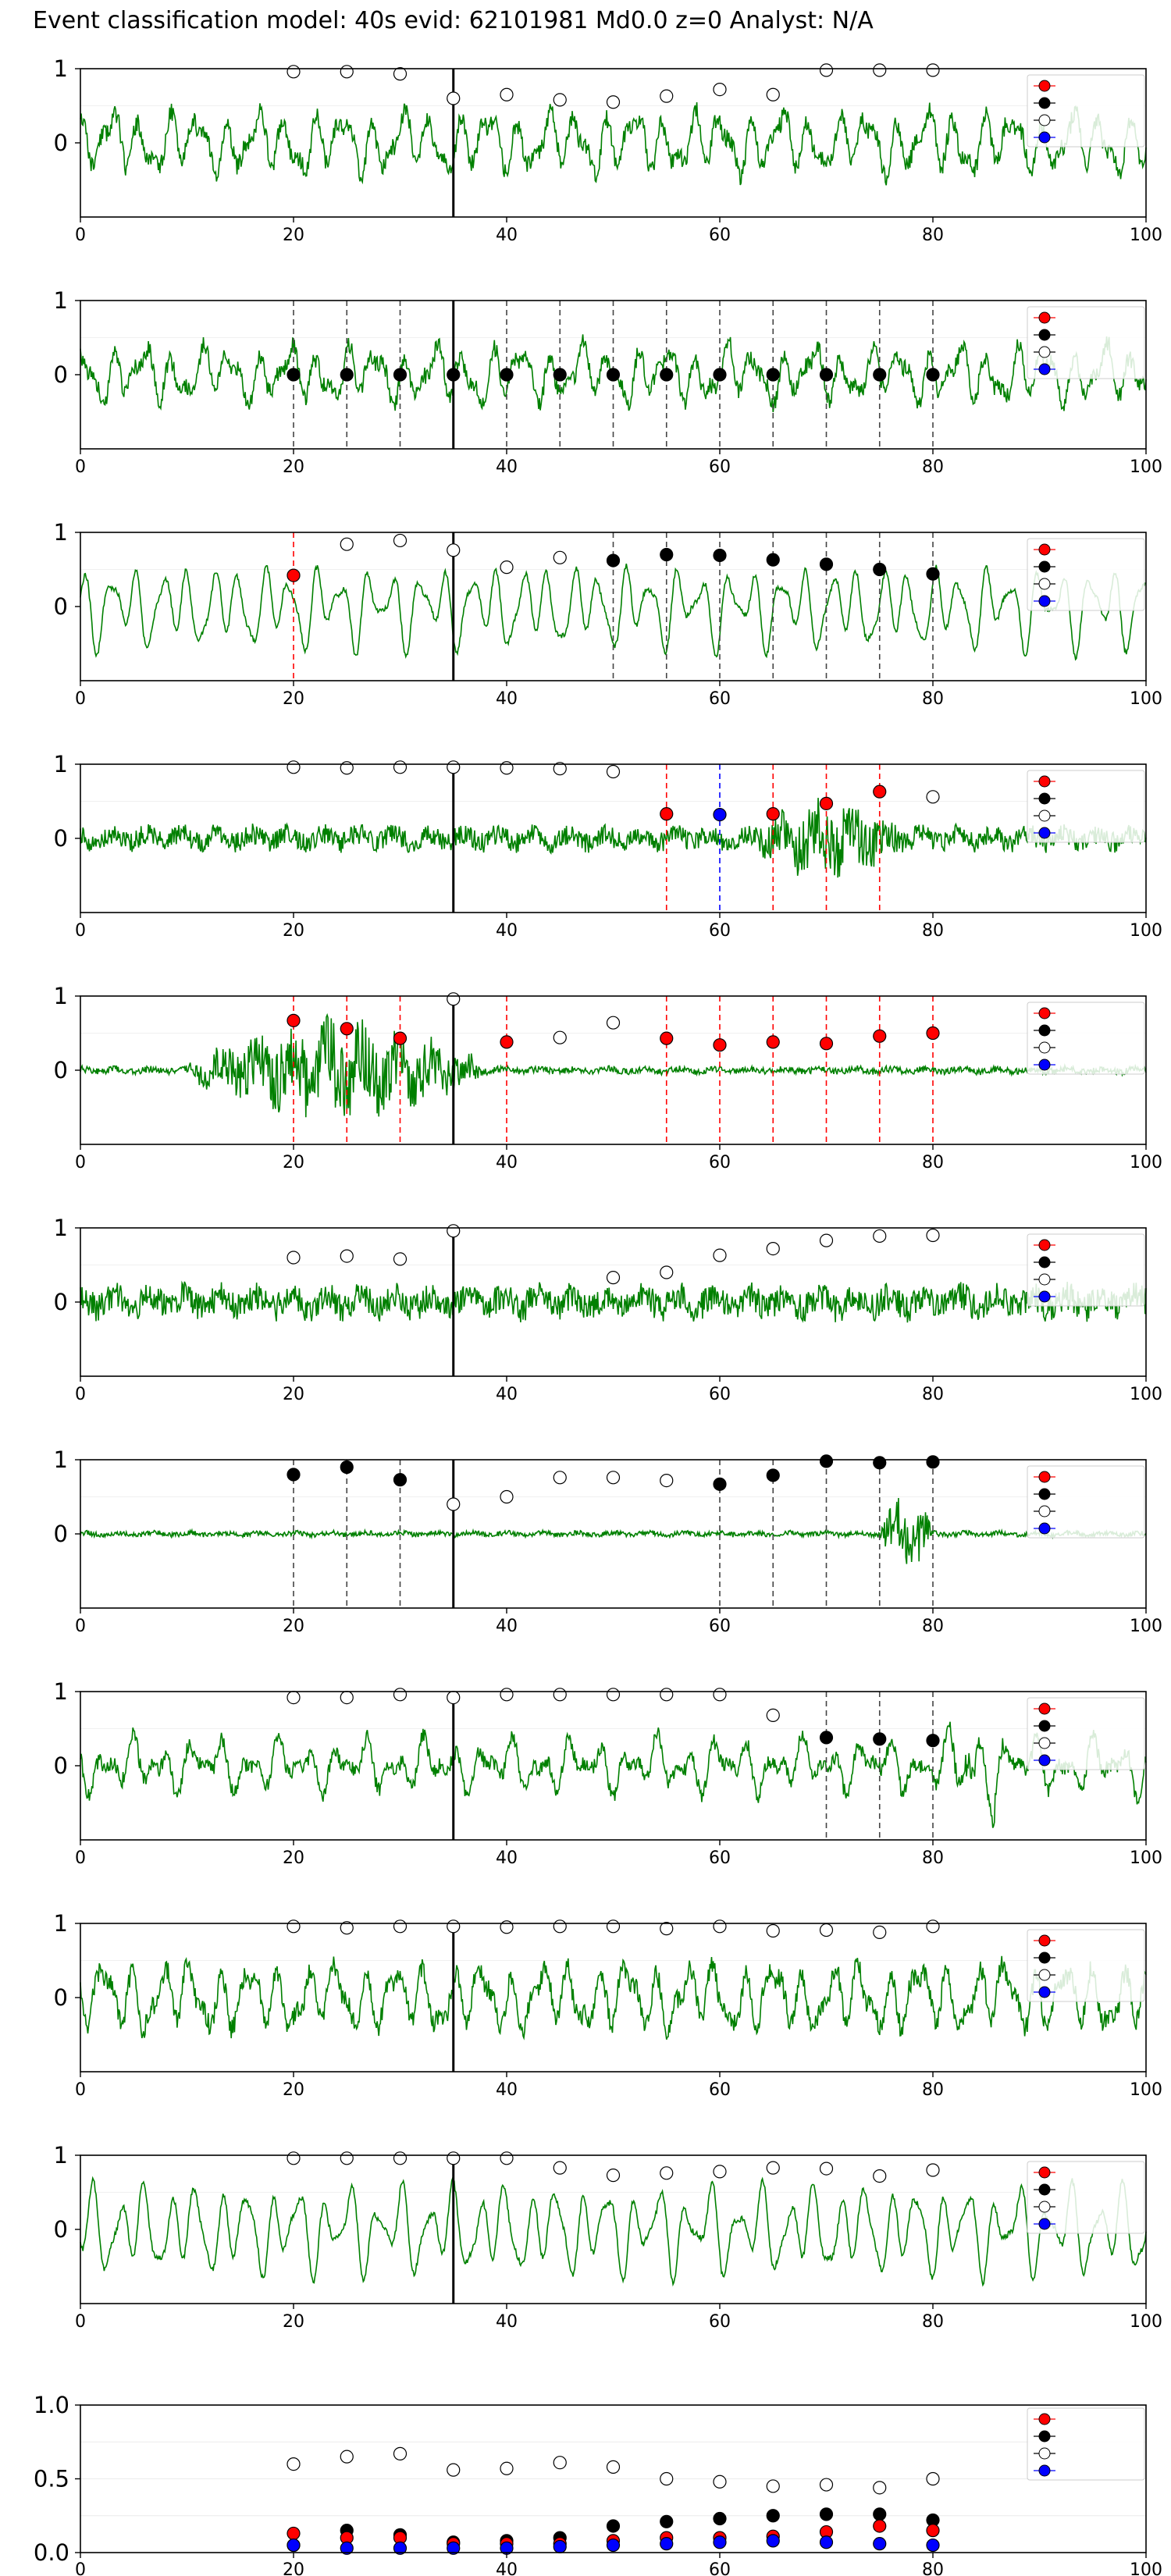 This screenshot has width=1171, height=2576. I want to click on mean-marker-su, so click(294, 2533).